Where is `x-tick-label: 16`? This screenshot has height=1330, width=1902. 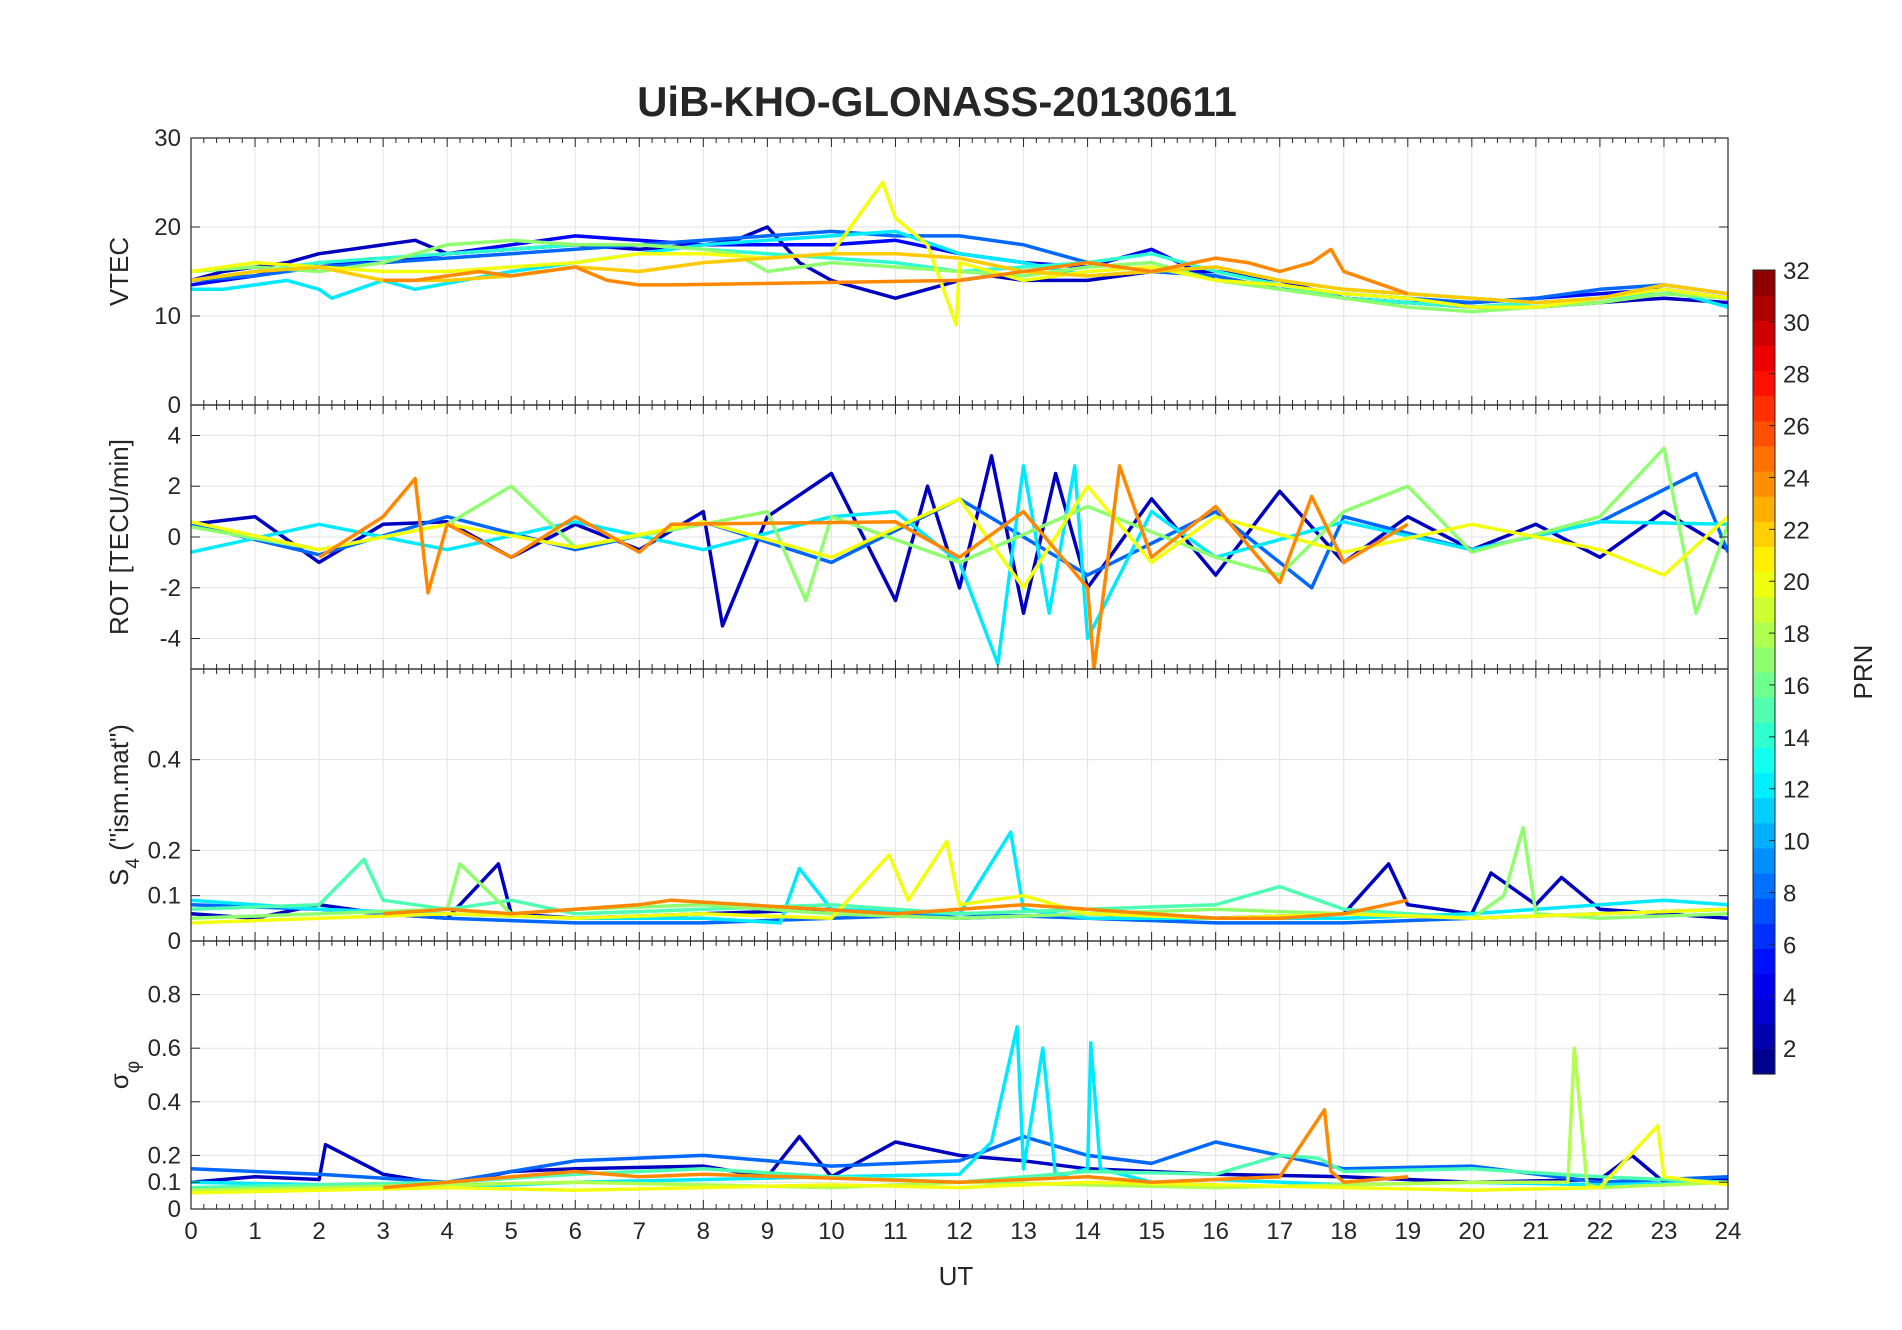
x-tick-label: 16 is located at coordinates (1215, 1231).